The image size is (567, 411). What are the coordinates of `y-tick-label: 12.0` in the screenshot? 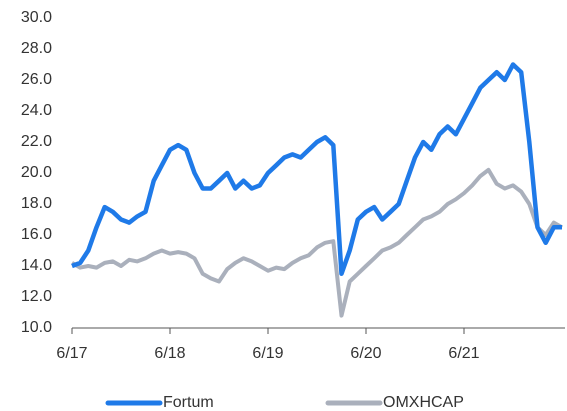 It's located at (36, 296).